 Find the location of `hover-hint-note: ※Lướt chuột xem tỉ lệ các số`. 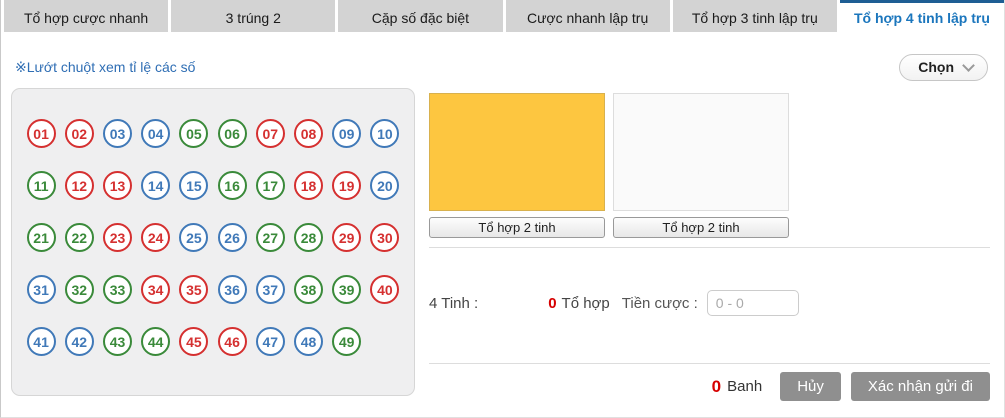

hover-hint-note: ※Lướt chuột xem tỉ lệ các số is located at coordinates (105, 66).